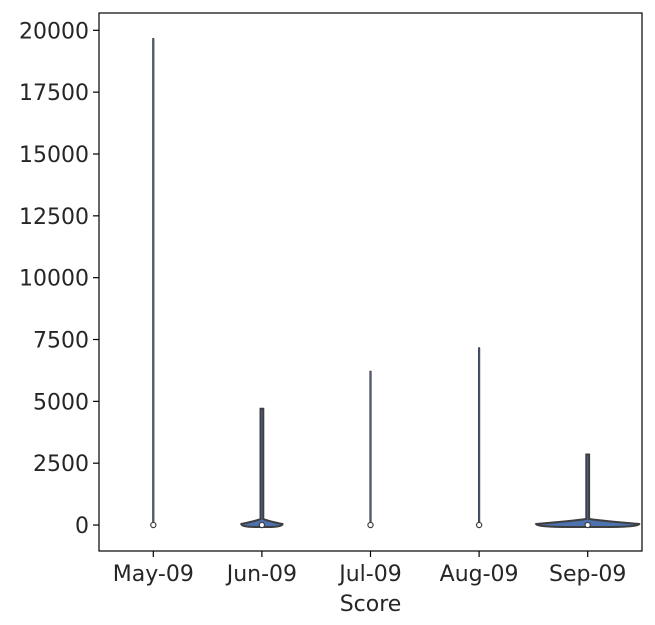 The width and height of the screenshot is (655, 625). Describe the element at coordinates (61, 464) in the screenshot. I see `y-tick-label: 2500` at that location.